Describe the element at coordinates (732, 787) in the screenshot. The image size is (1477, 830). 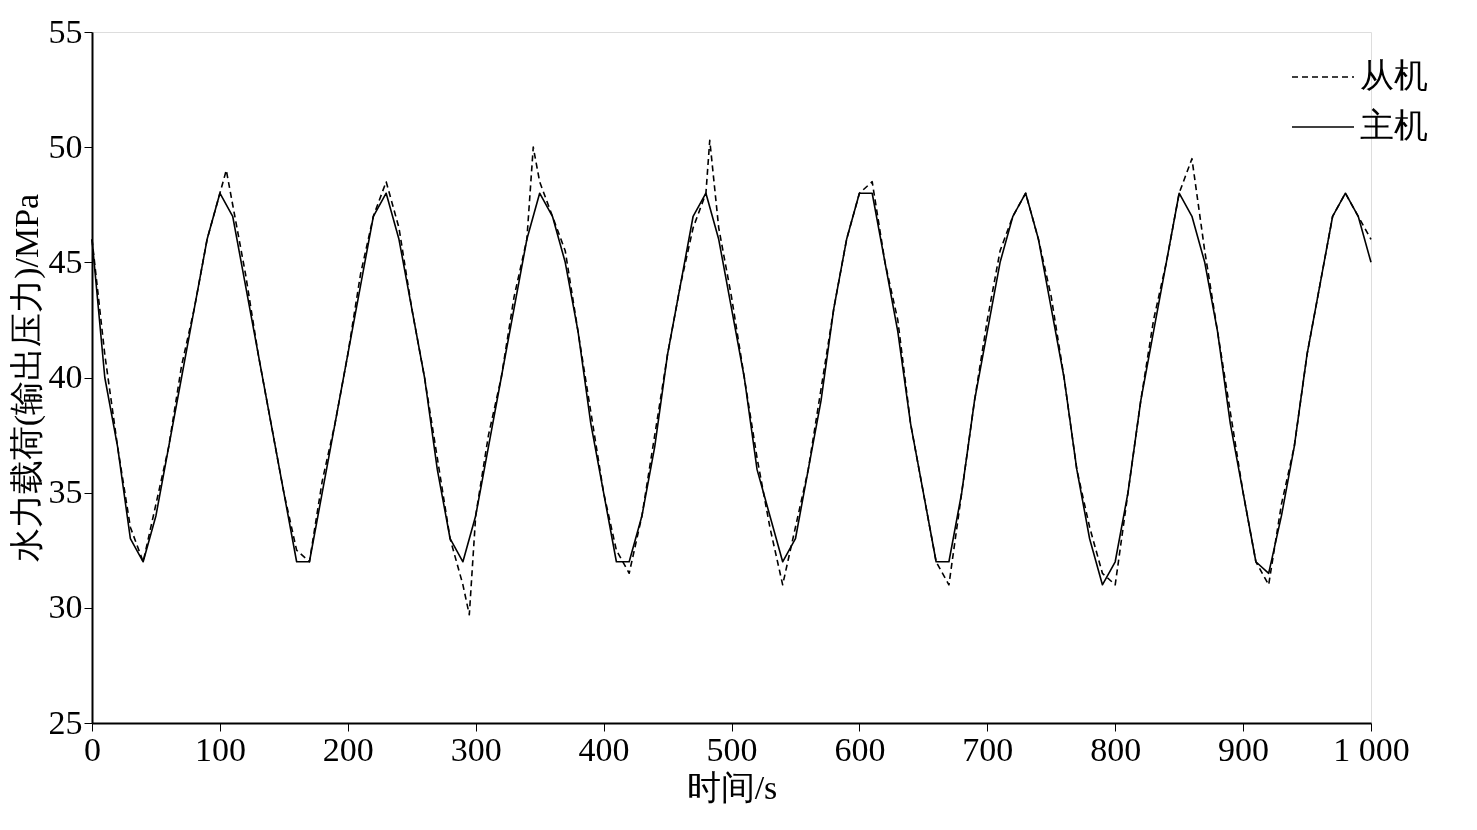
I see `x-axis-title: 时间/s` at that location.